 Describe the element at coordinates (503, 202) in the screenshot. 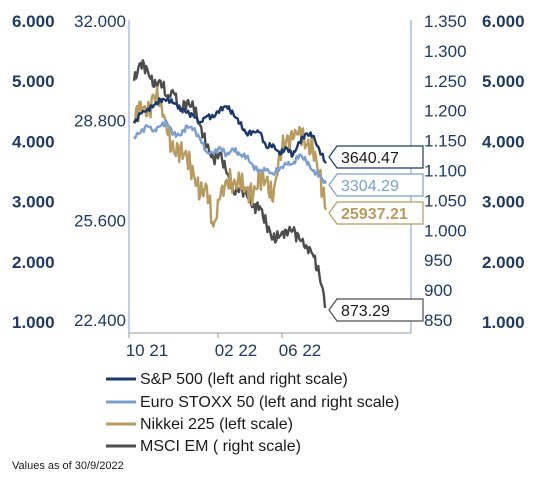

I see `outer-right-tick-label: 3.000` at that location.